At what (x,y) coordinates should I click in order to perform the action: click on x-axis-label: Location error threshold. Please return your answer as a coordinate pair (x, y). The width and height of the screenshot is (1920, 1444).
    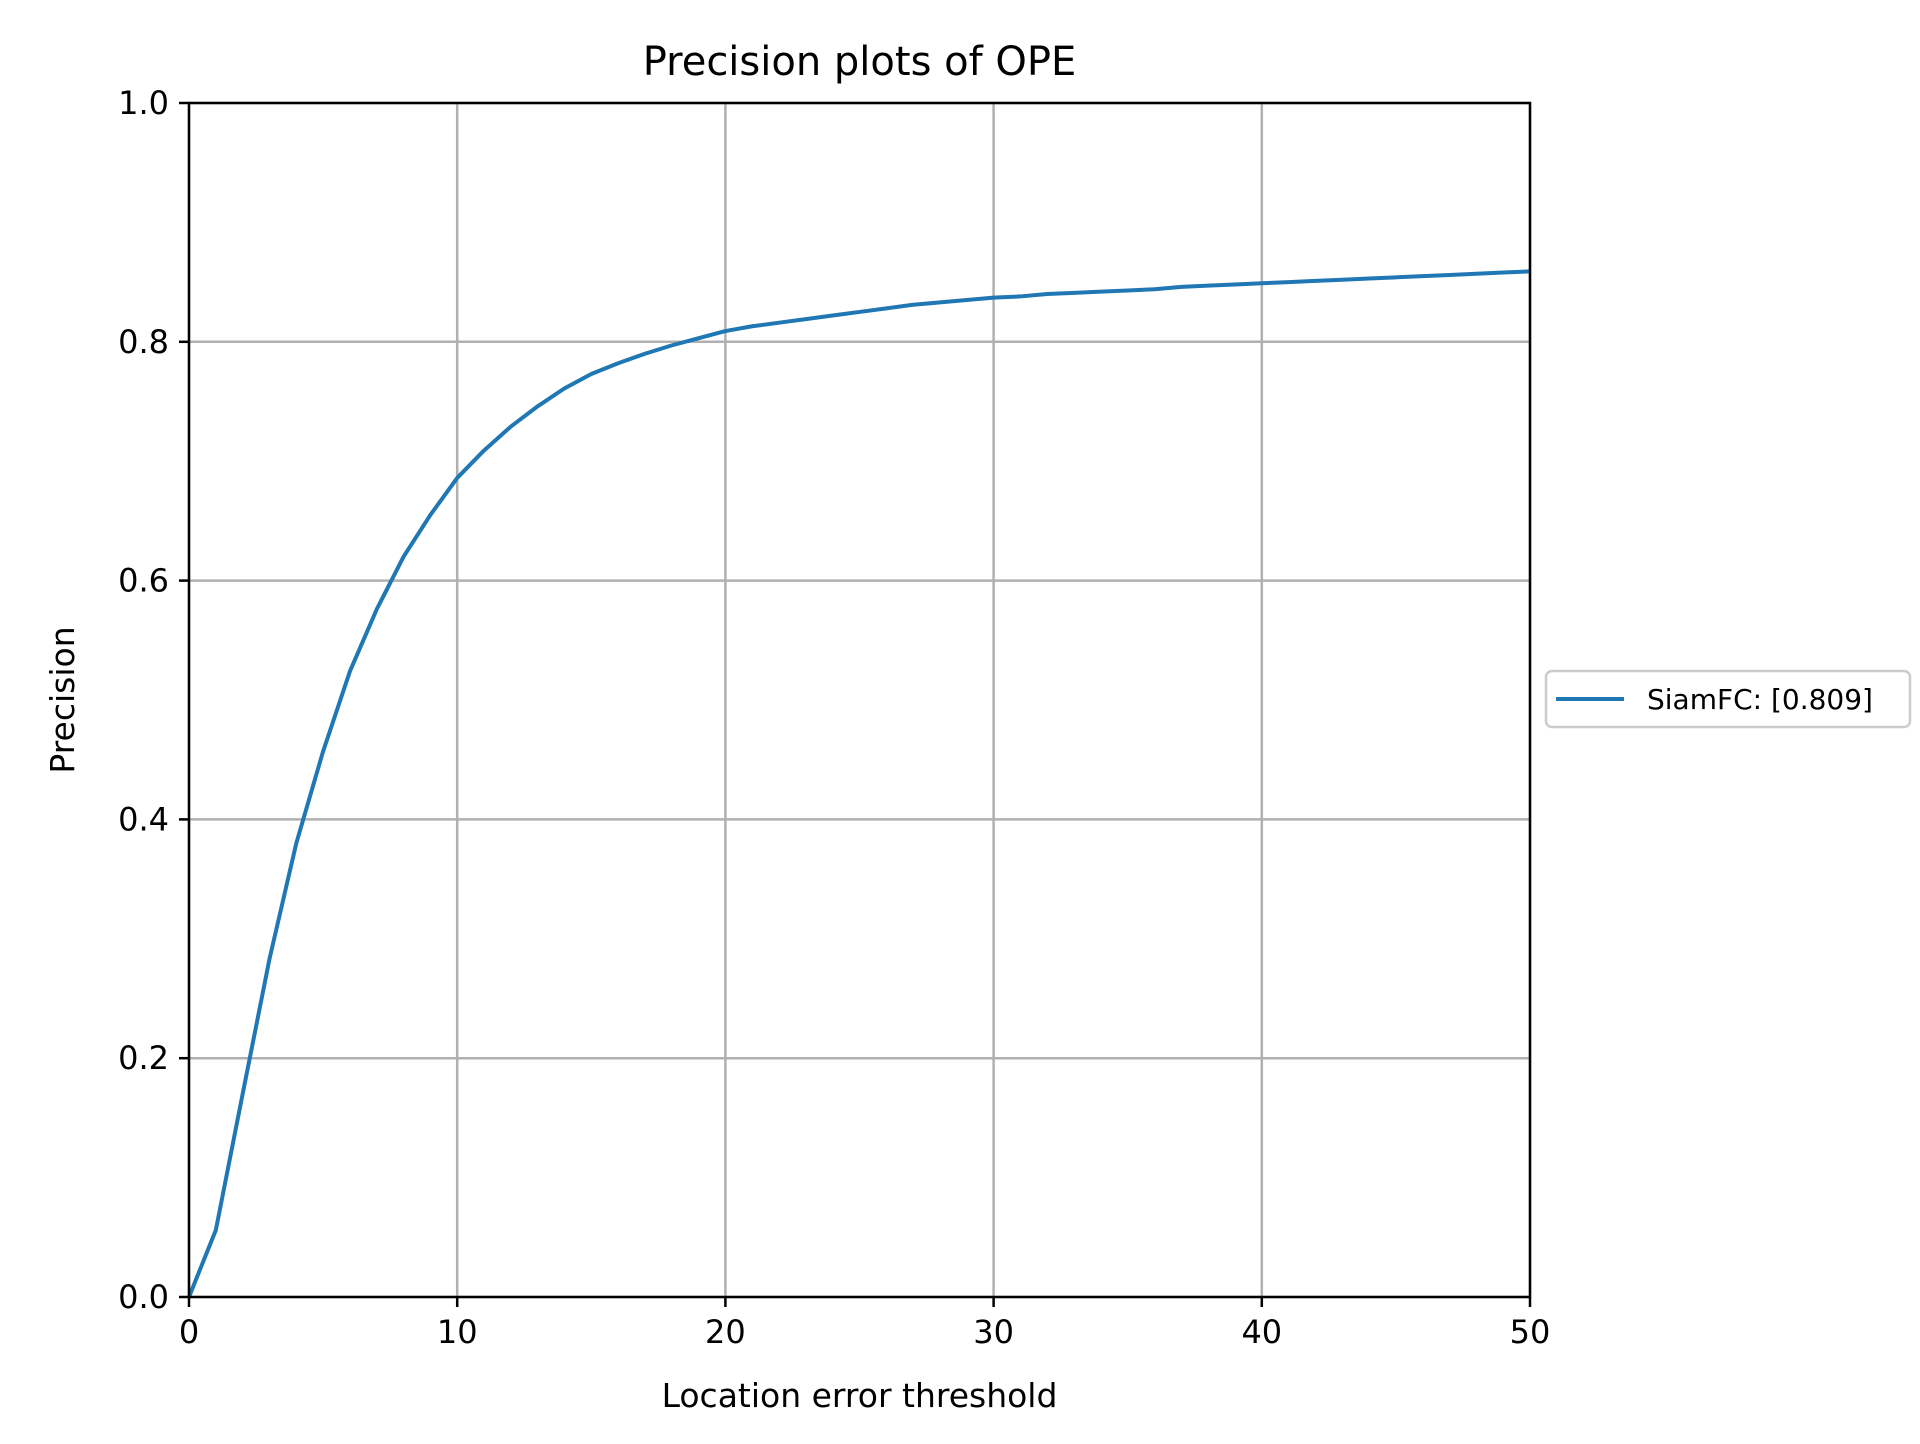
    Looking at the image, I should click on (860, 1395).